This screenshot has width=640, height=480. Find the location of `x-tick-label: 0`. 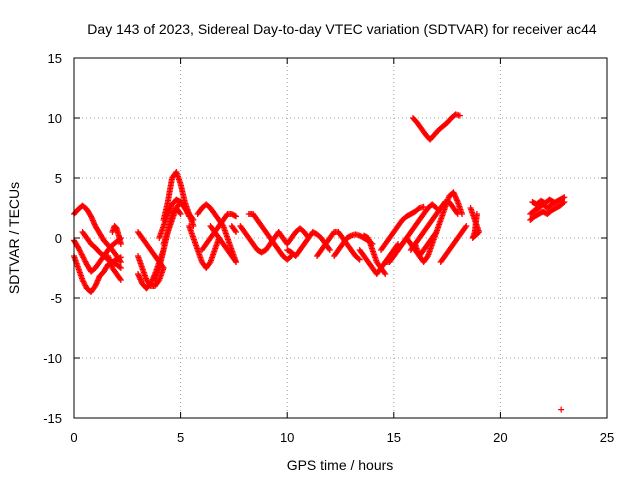

x-tick-label: 0 is located at coordinates (73, 437).